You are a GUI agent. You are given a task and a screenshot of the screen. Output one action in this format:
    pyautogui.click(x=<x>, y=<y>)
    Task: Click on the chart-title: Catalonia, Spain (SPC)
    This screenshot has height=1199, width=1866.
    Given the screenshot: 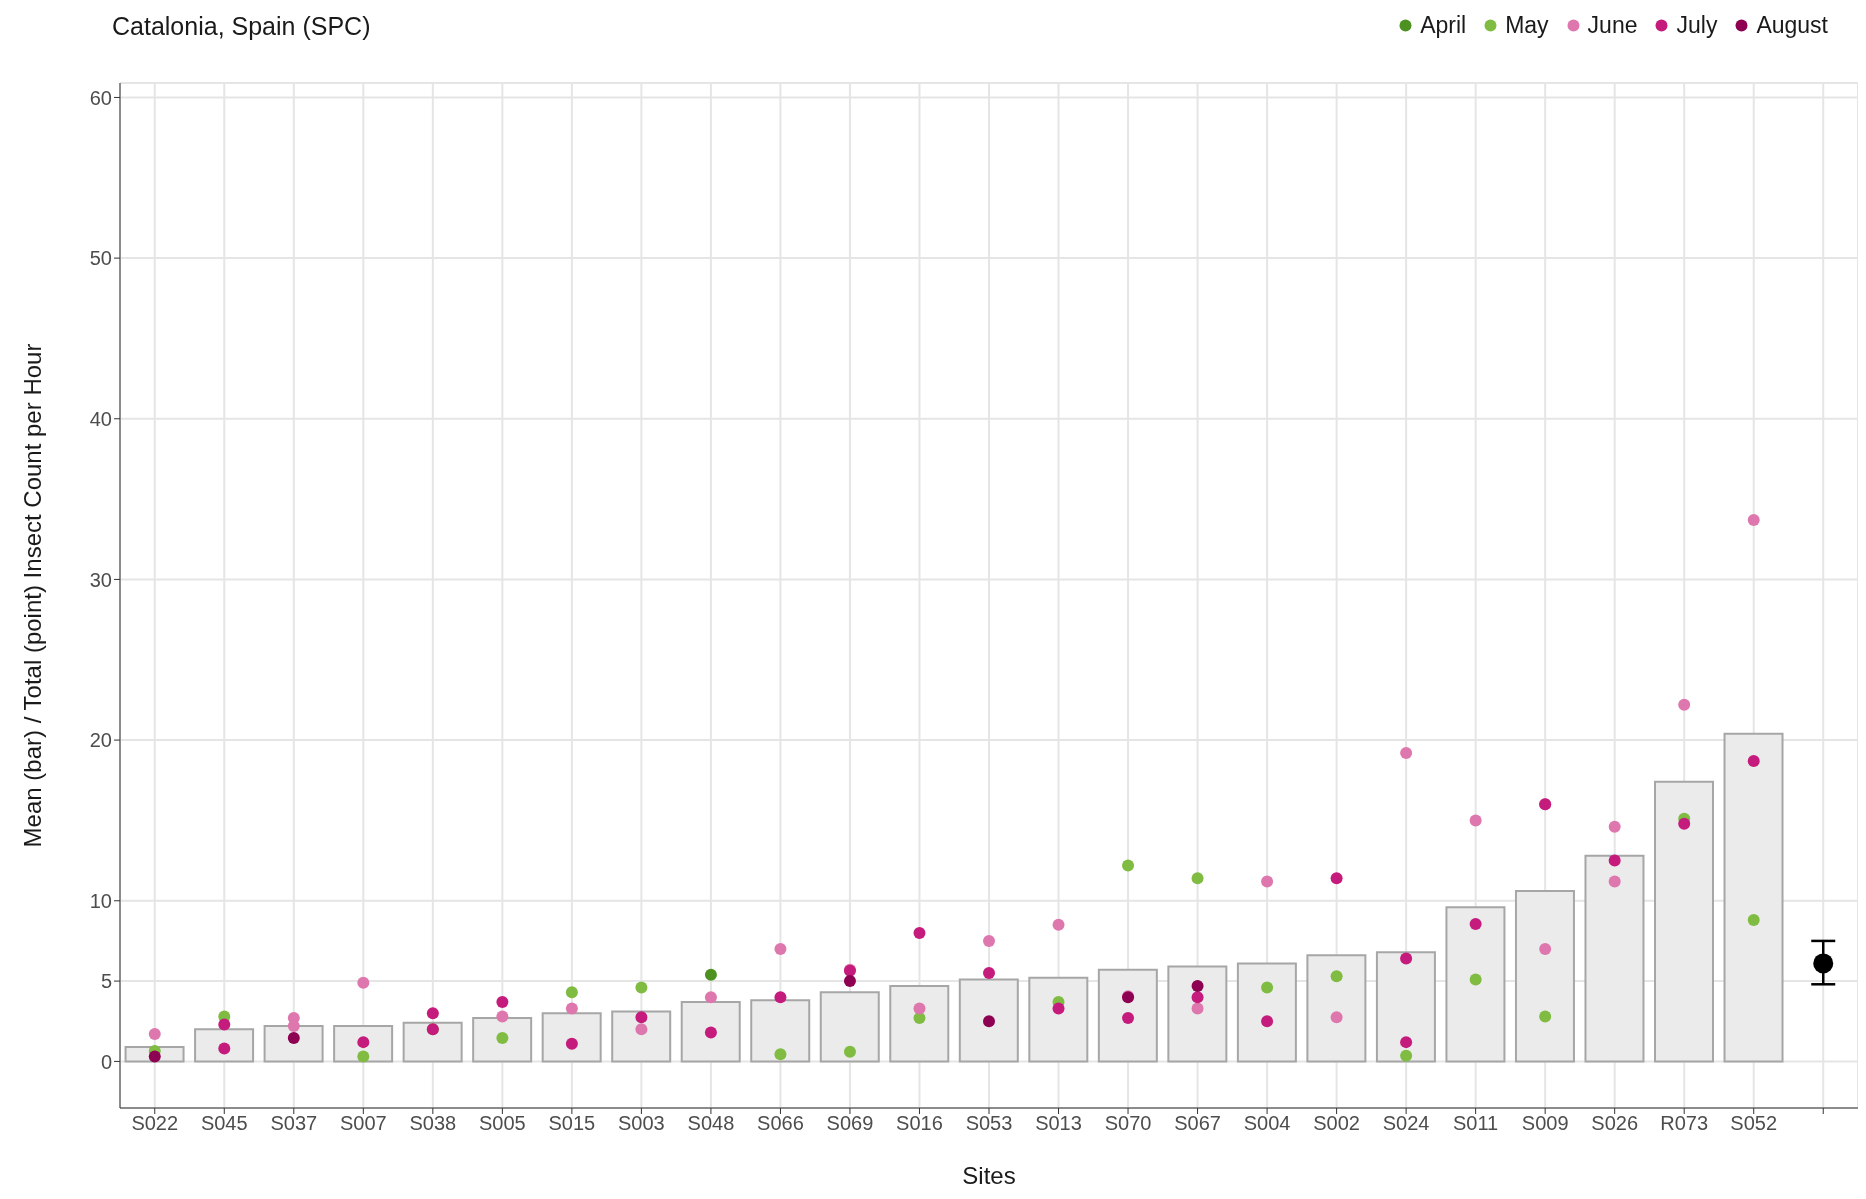 What is the action you would take?
    pyautogui.click(x=241, y=26)
    